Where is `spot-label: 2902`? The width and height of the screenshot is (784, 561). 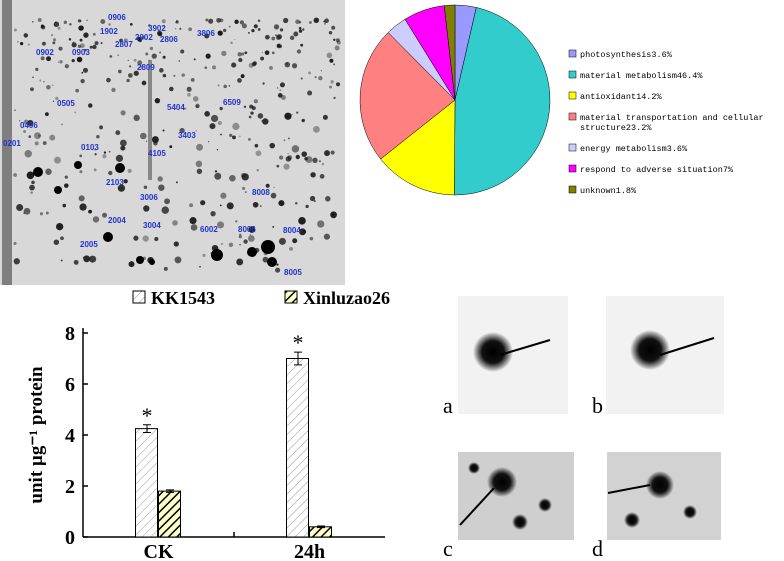 spot-label: 2902 is located at coordinates (144, 37).